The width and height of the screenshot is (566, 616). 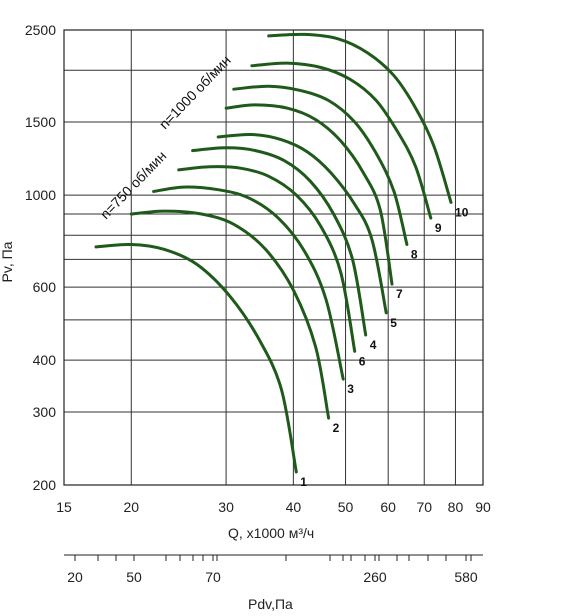 I want to click on pdv-minor-ticks, so click(x=284, y=558).